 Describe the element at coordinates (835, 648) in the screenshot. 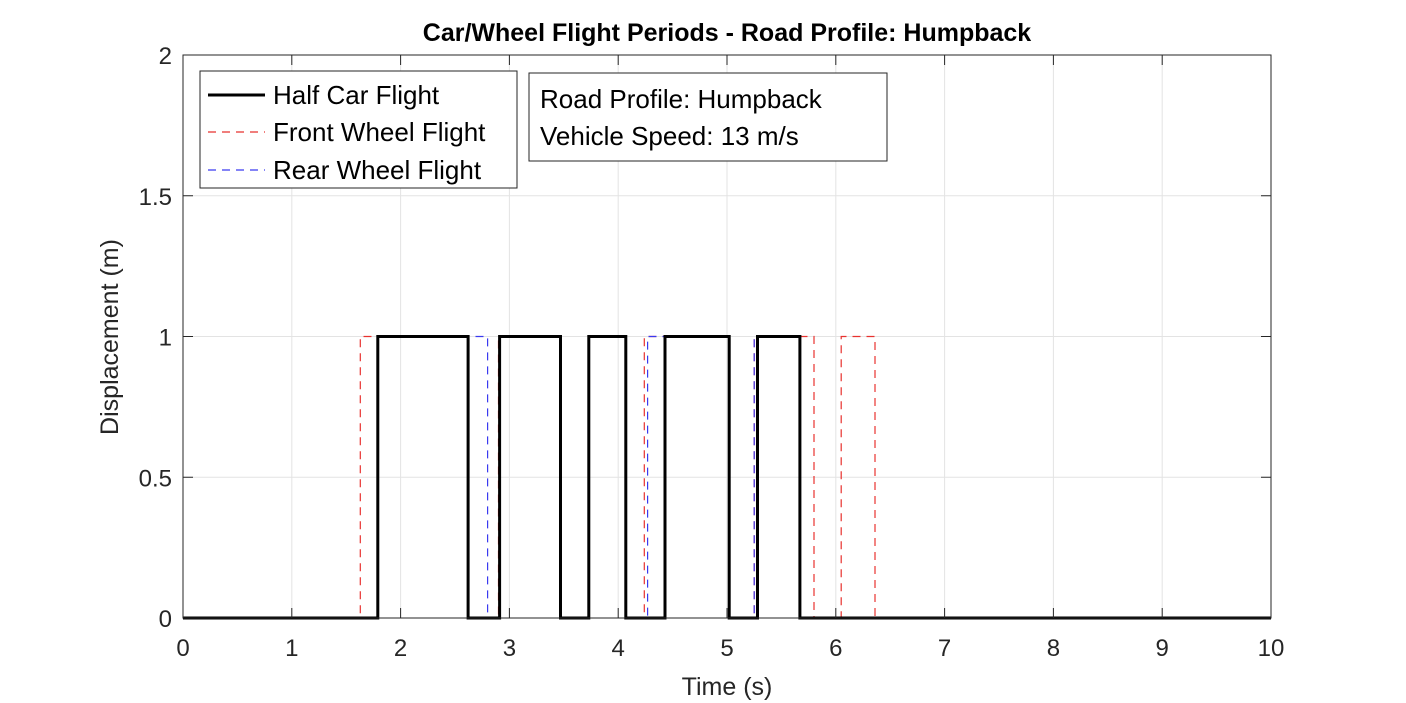

I see `x-tick-label: 6` at that location.